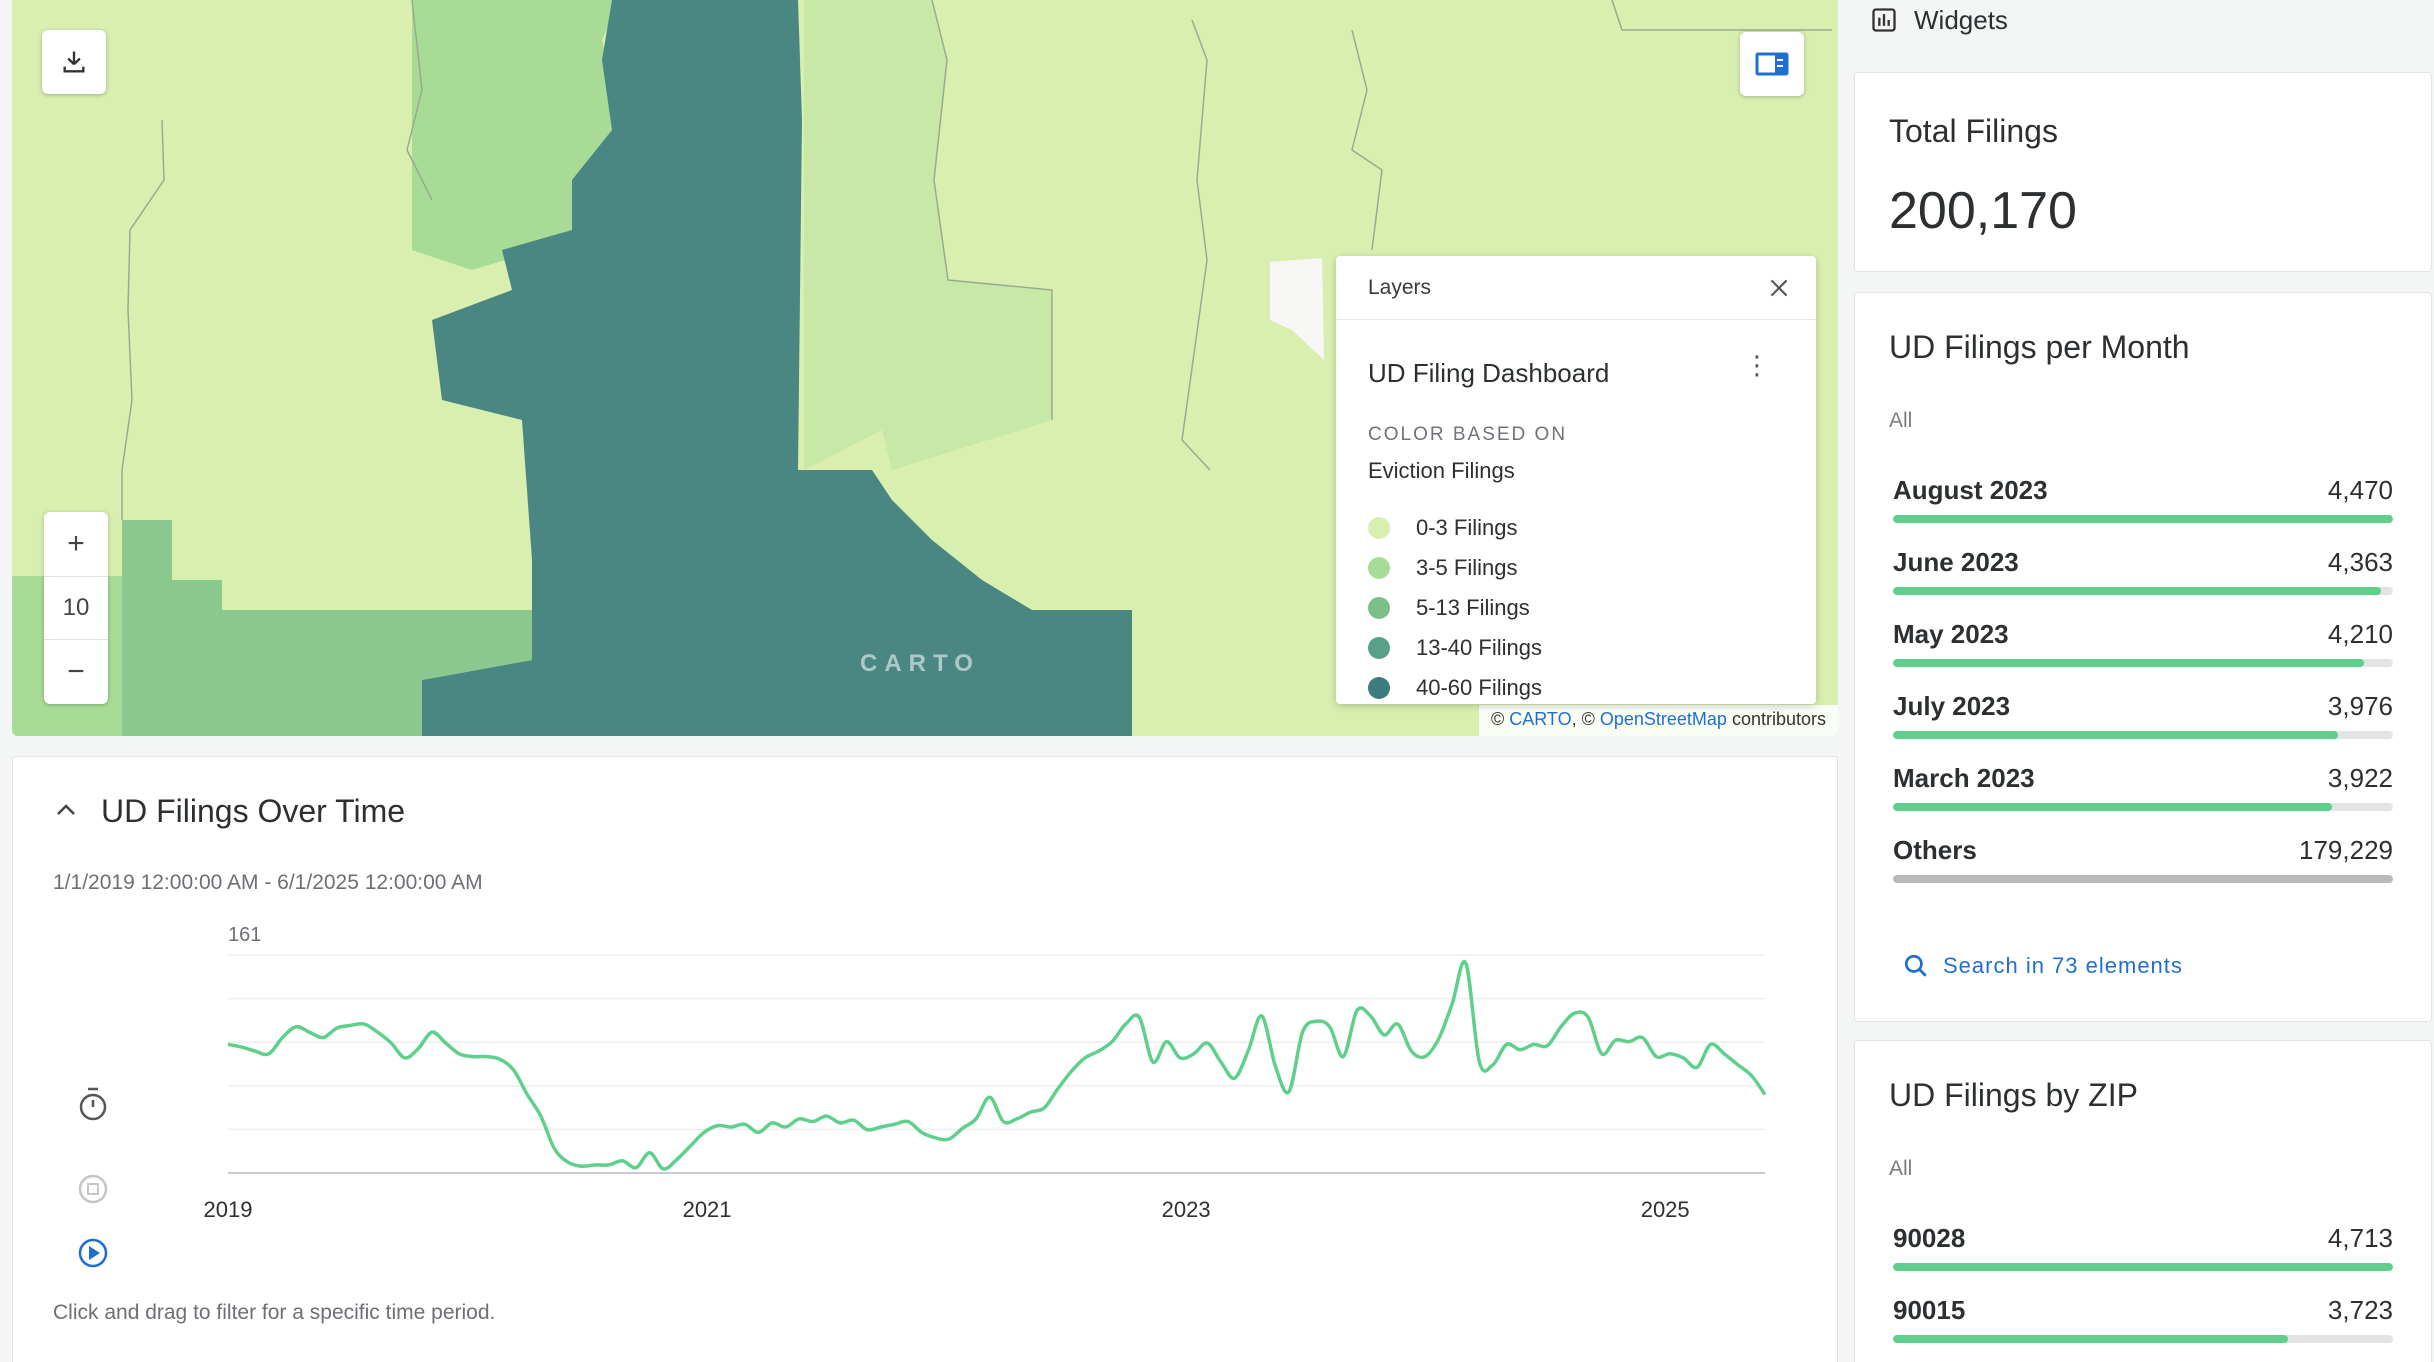 Image resolution: width=2434 pixels, height=1362 pixels. What do you see at coordinates (93, 1104) in the screenshot?
I see `timer-icon` at bounding box center [93, 1104].